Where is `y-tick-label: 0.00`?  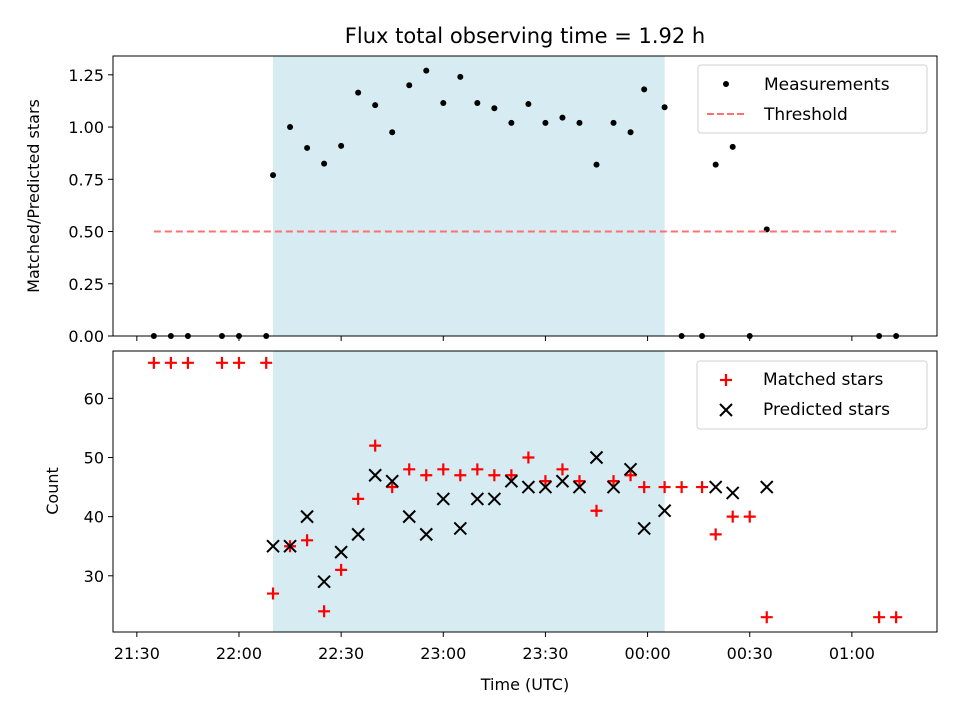
y-tick-label: 0.00 is located at coordinates (86, 336).